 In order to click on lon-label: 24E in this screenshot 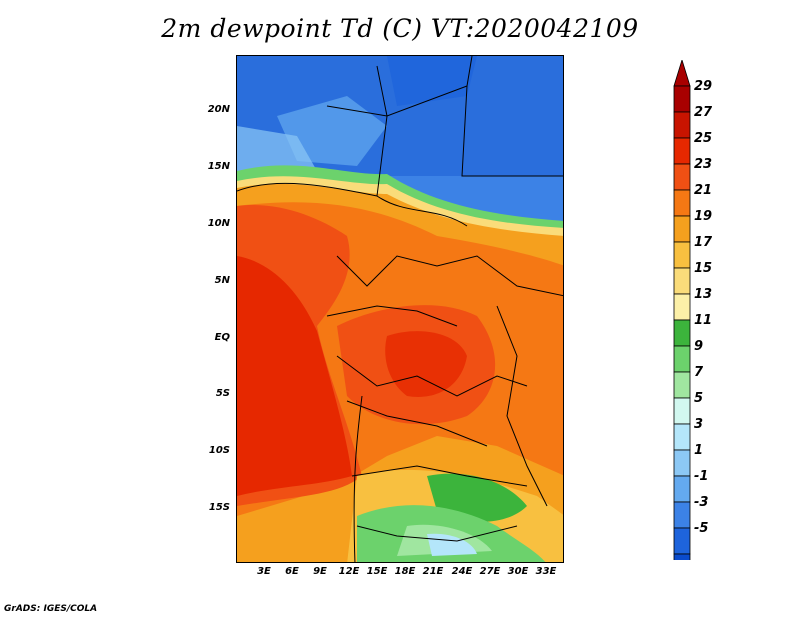, I will do `click(462, 571)`.